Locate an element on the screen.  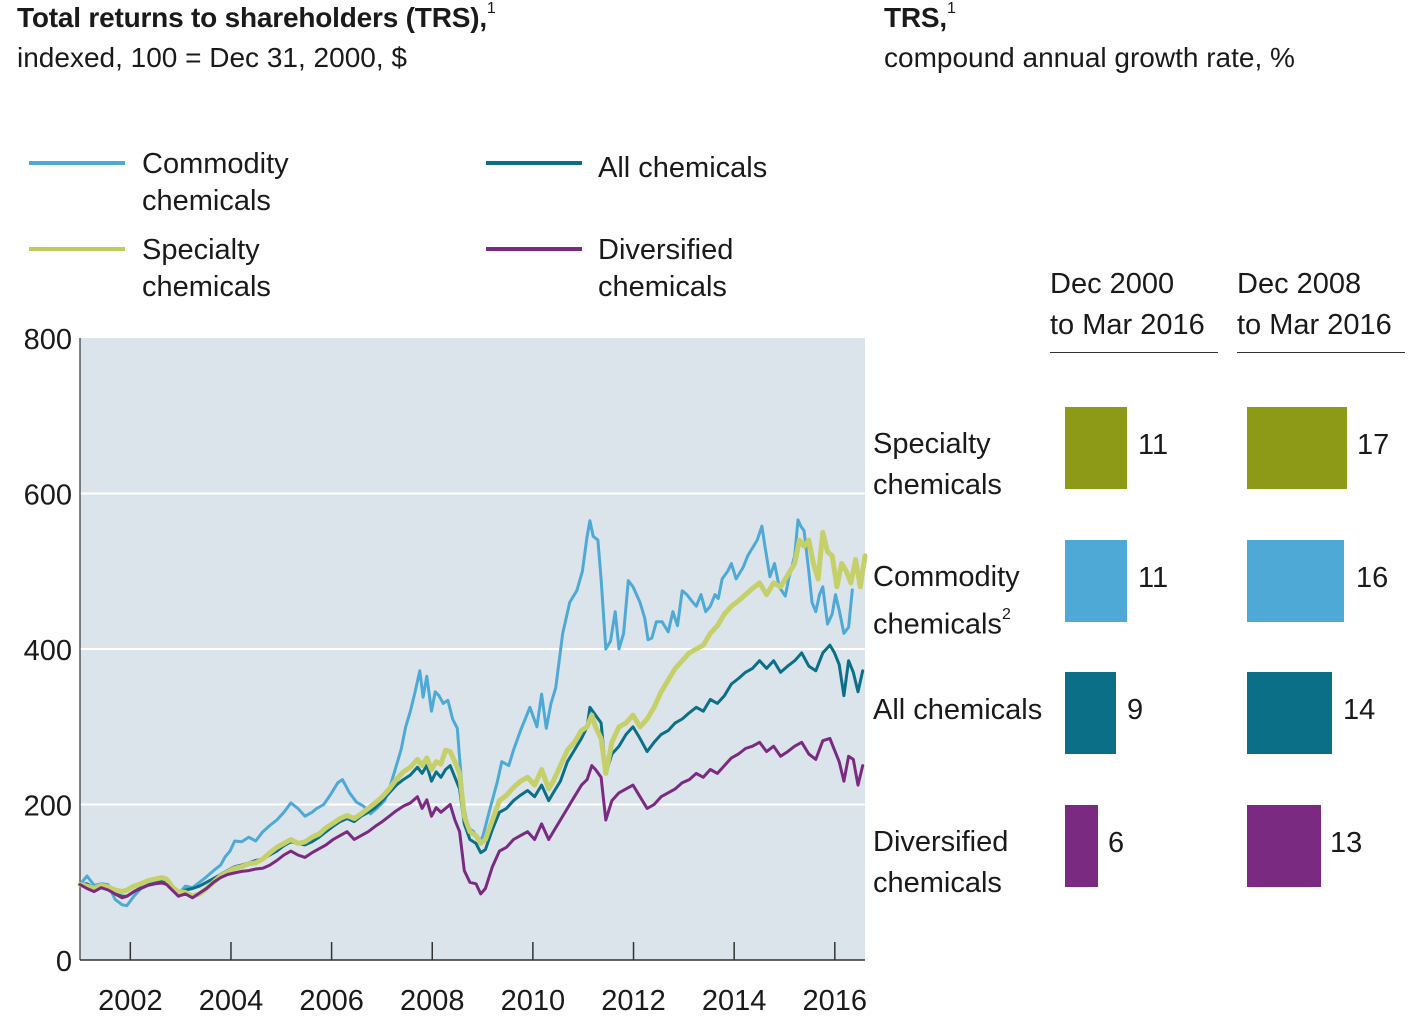
value-commodity-2000: 11 is located at coordinates (1153, 578).